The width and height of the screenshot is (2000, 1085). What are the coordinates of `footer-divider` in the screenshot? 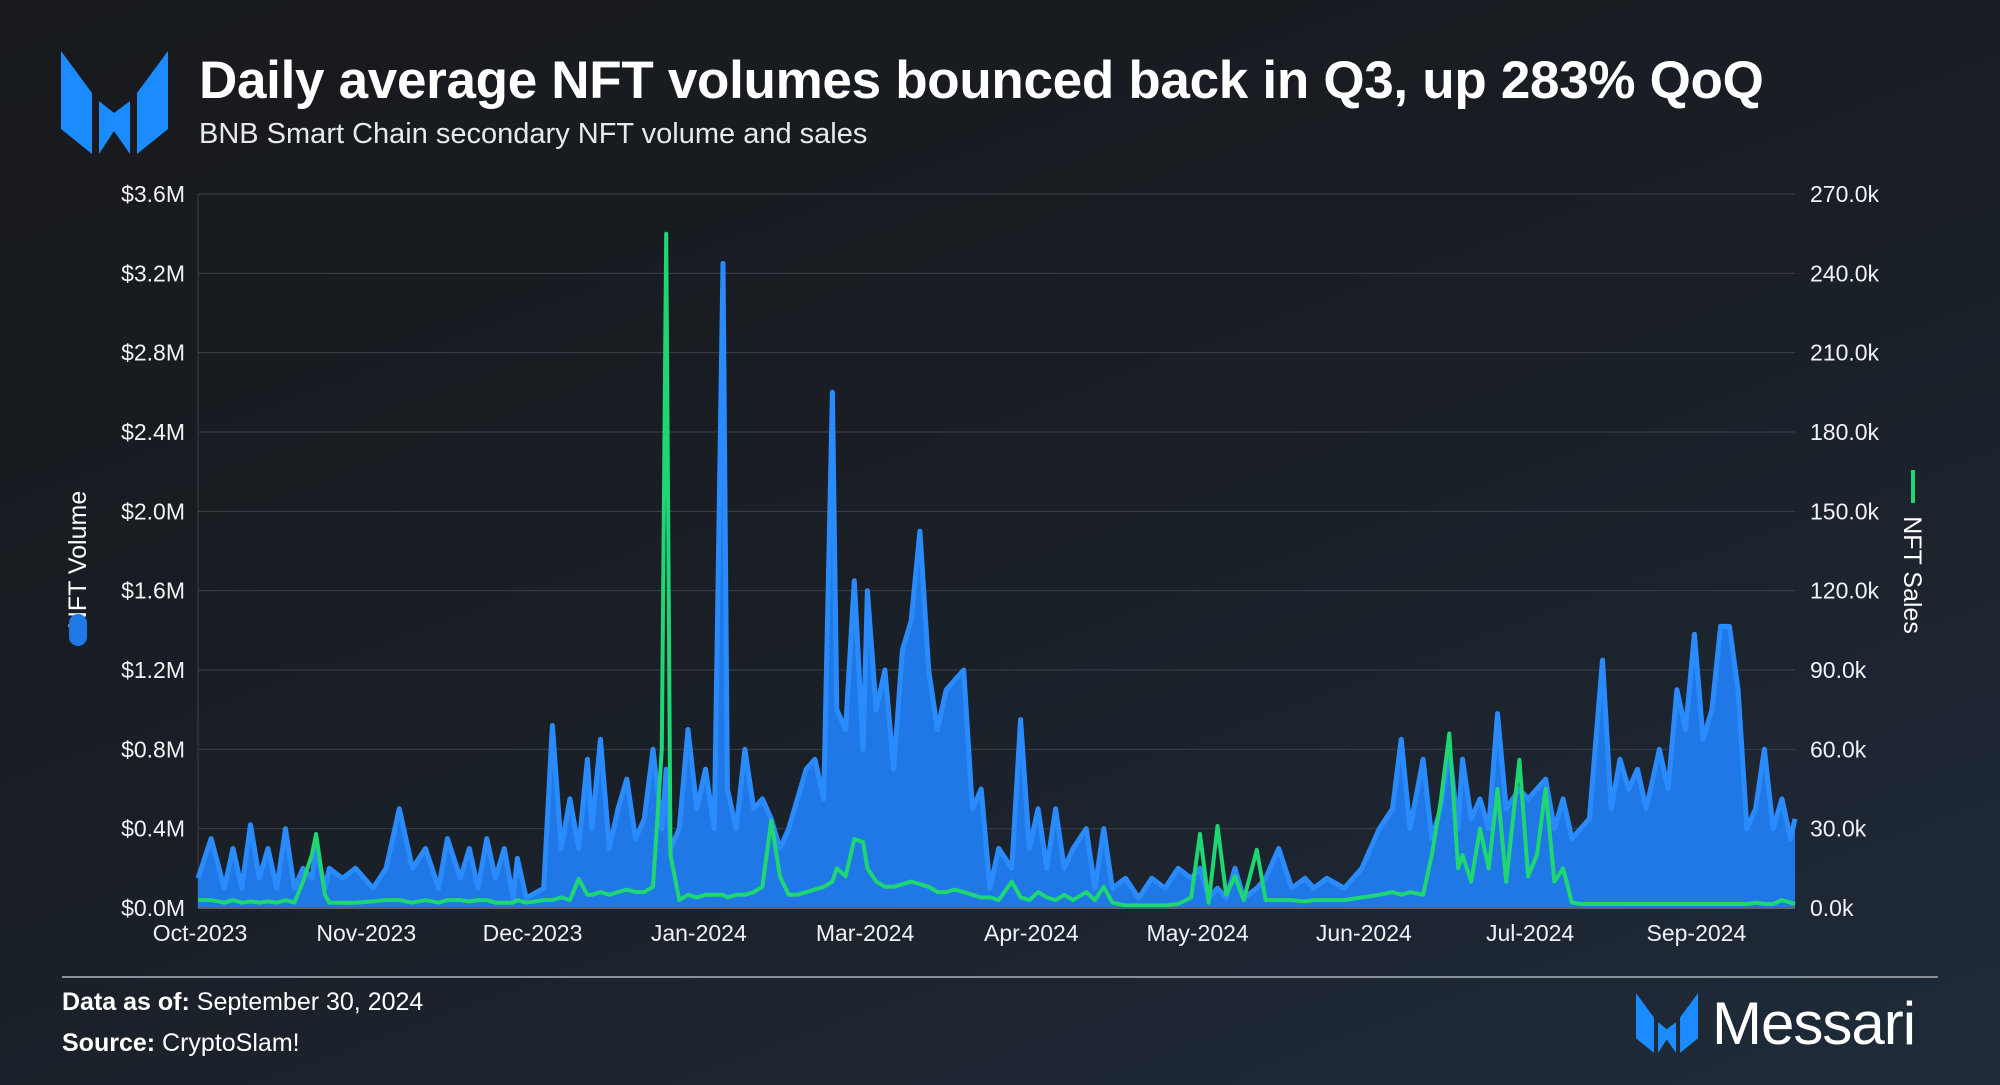 It's located at (1000, 977).